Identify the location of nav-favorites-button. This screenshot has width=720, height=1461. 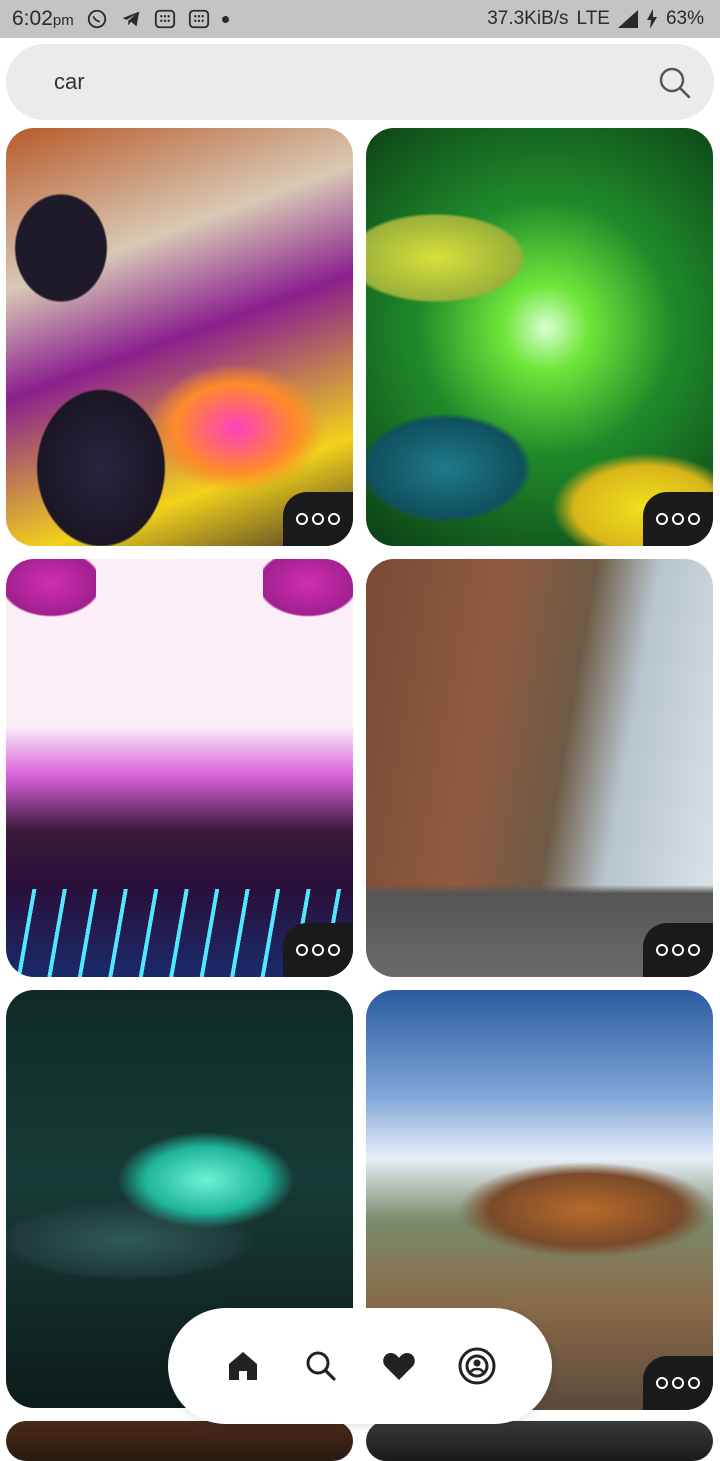
(399, 1366).